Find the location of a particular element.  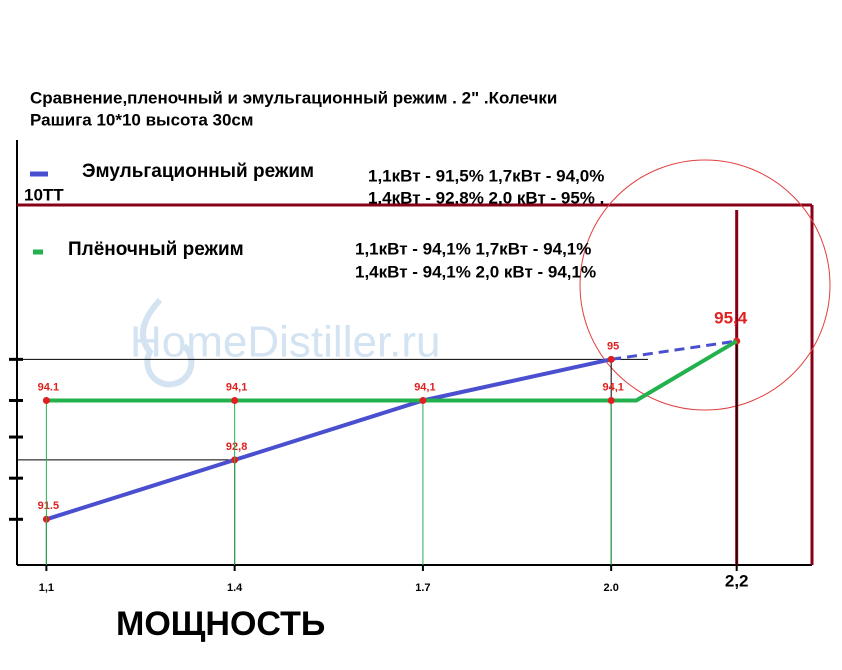

legend-label: Эмульгационный режим is located at coordinates (198, 171).